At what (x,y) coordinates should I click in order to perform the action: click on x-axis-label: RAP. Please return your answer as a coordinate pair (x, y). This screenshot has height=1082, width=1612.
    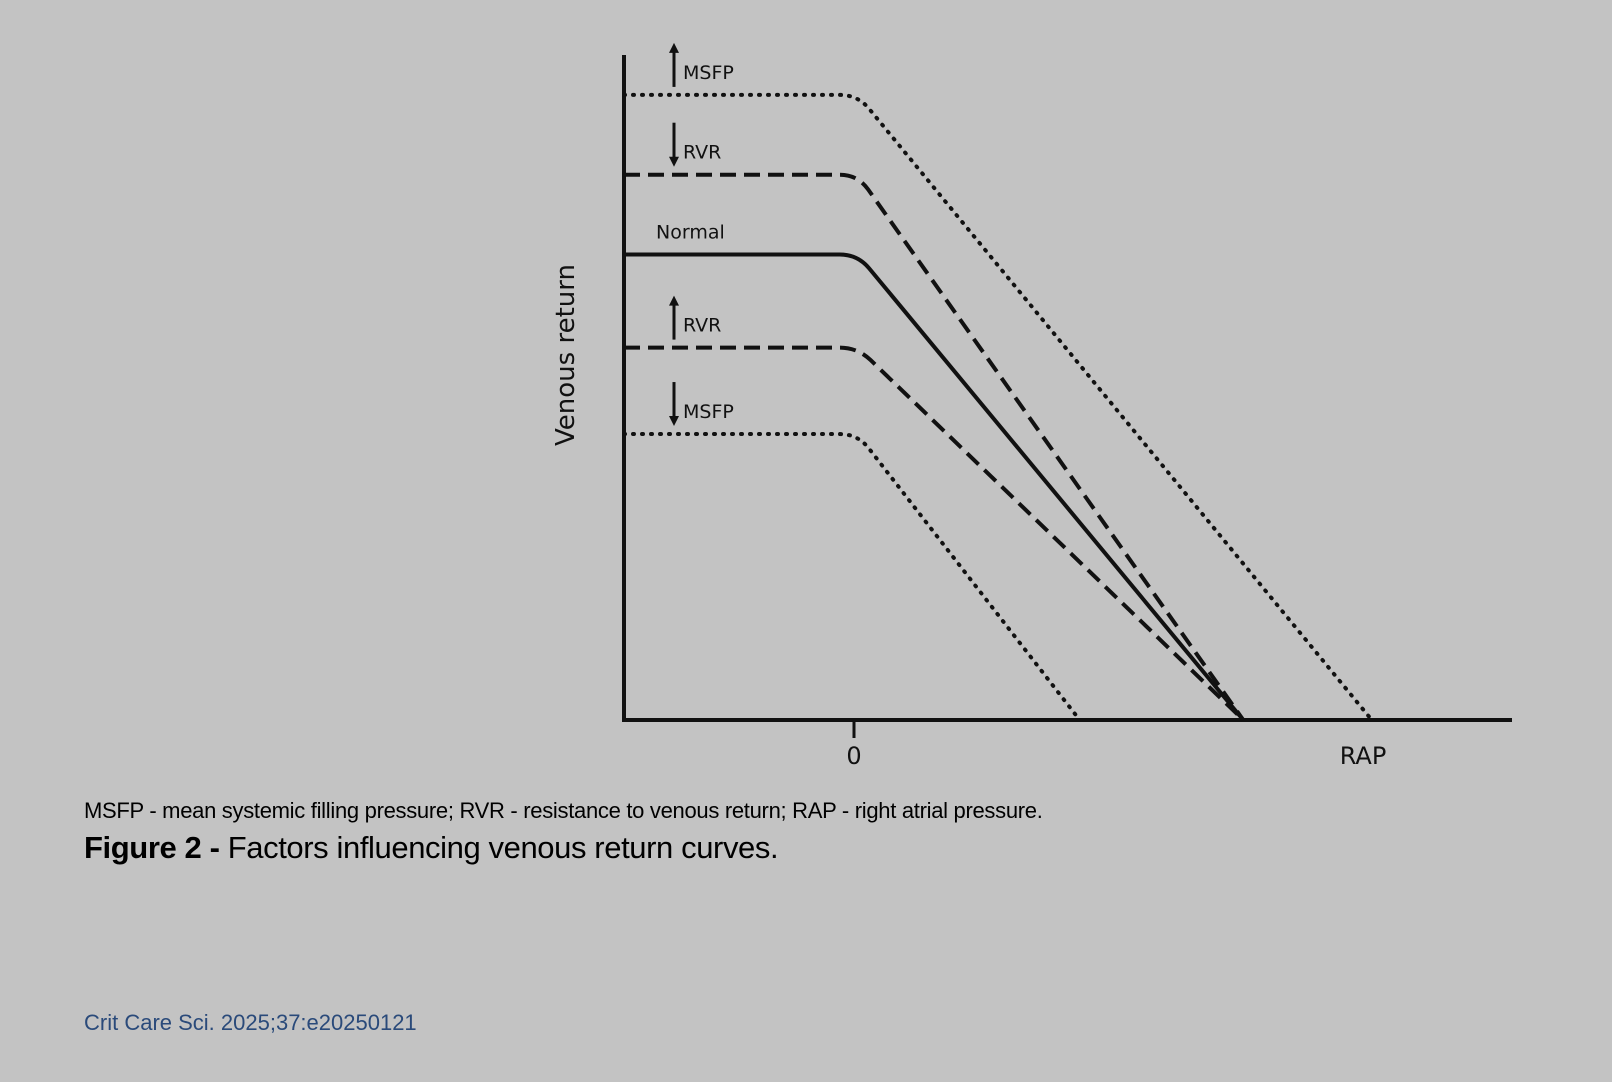
    Looking at the image, I should click on (1363, 756).